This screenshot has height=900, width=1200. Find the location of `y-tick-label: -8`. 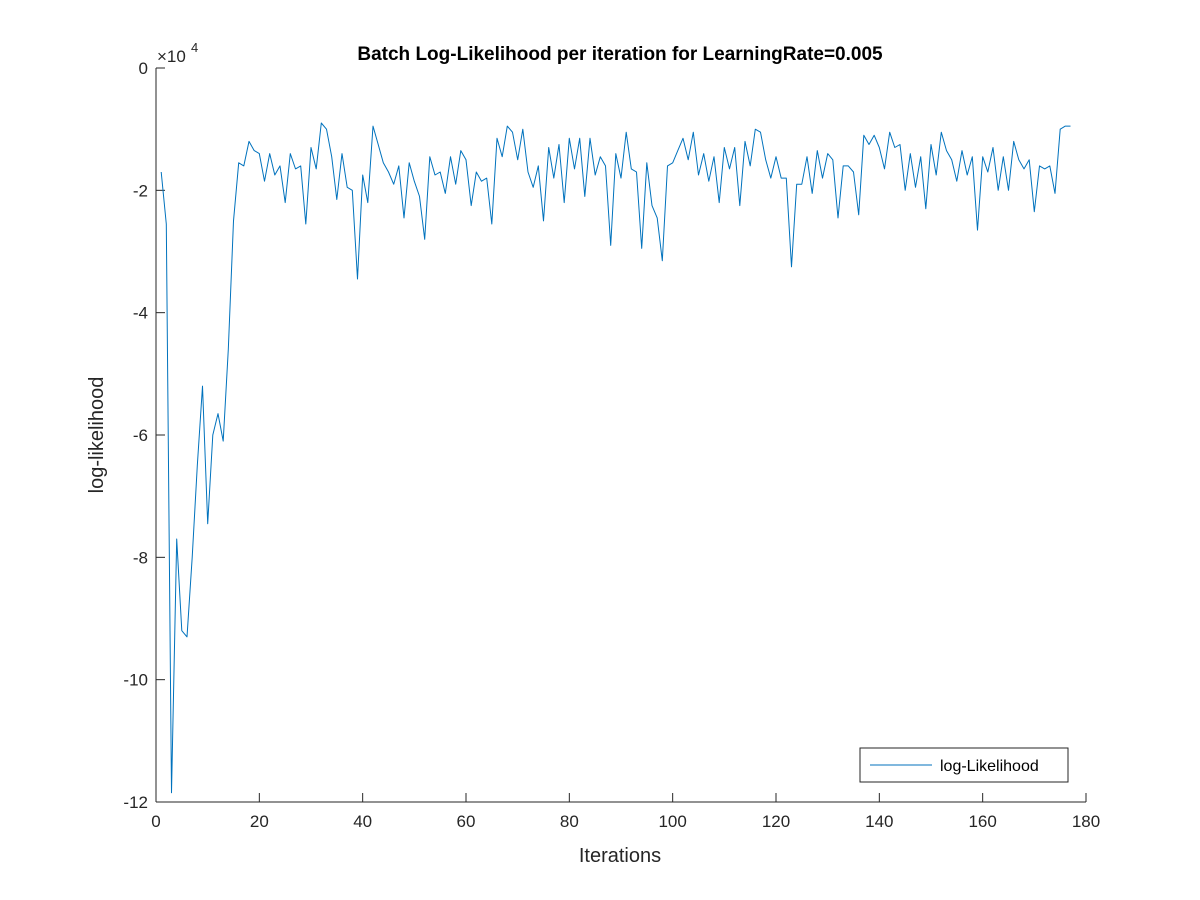

y-tick-label: -8 is located at coordinates (140, 557).